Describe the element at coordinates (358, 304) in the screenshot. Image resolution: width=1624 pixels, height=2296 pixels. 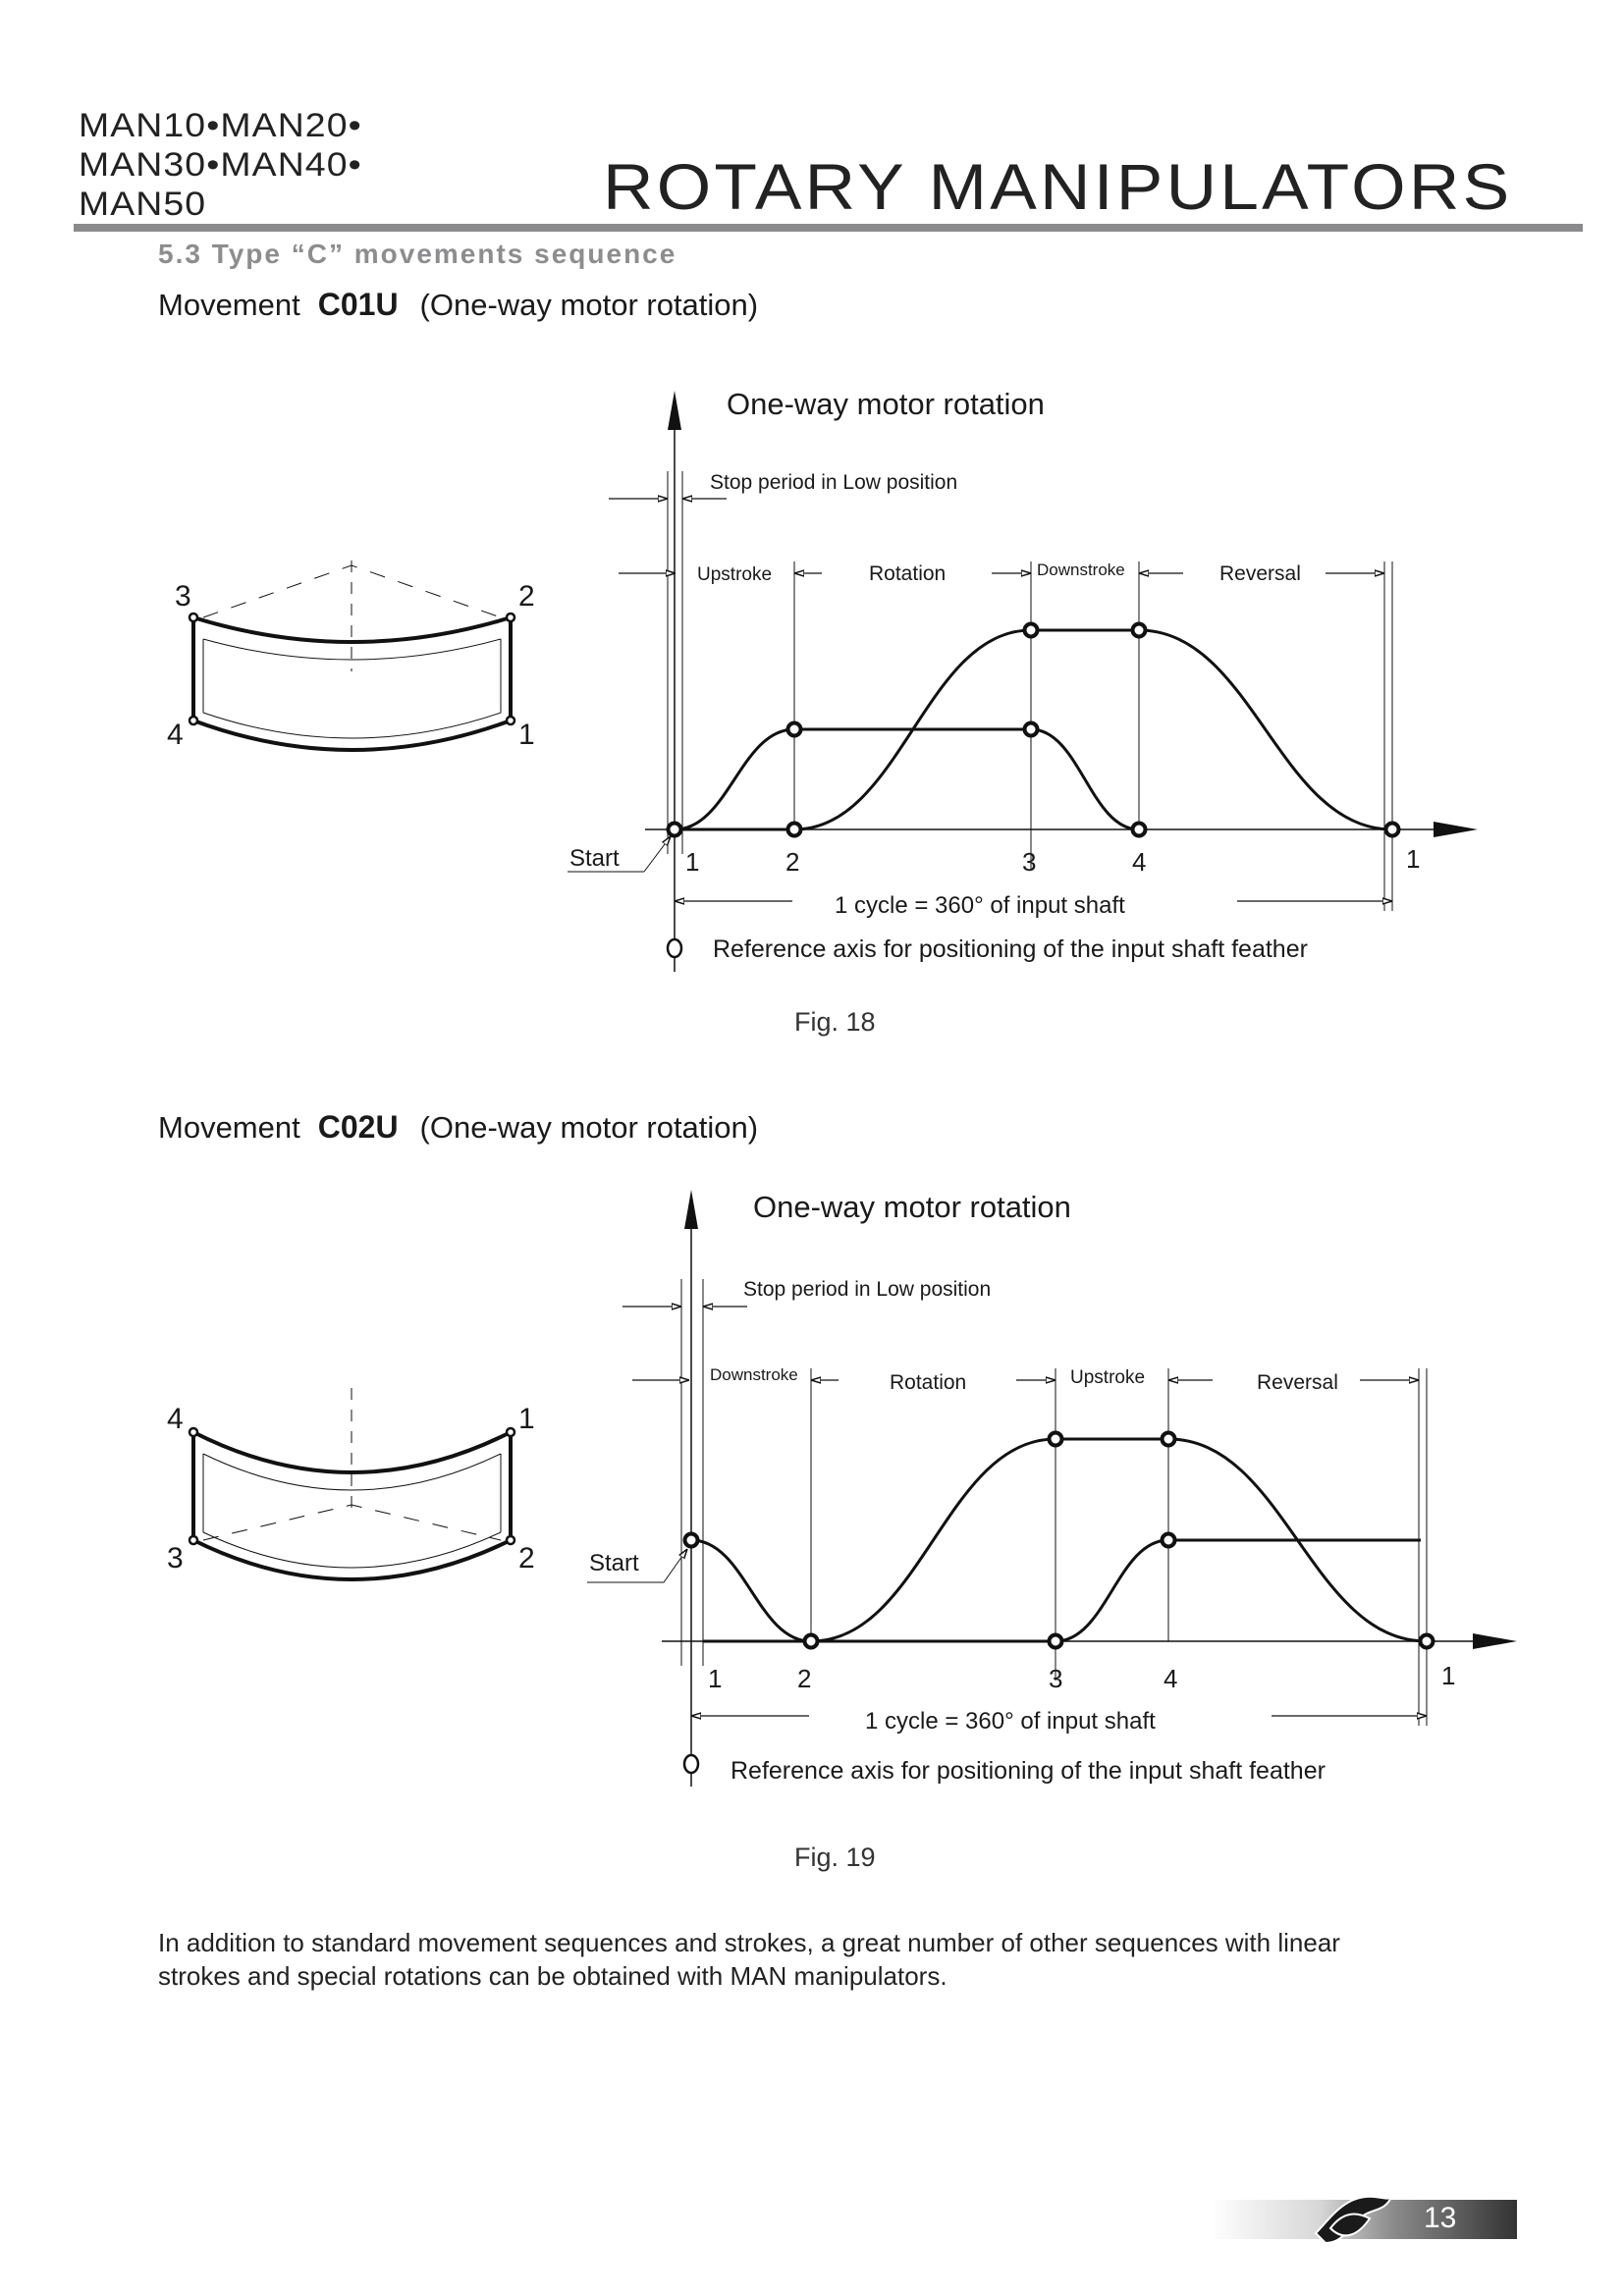
I see `movement-code: C01U` at that location.